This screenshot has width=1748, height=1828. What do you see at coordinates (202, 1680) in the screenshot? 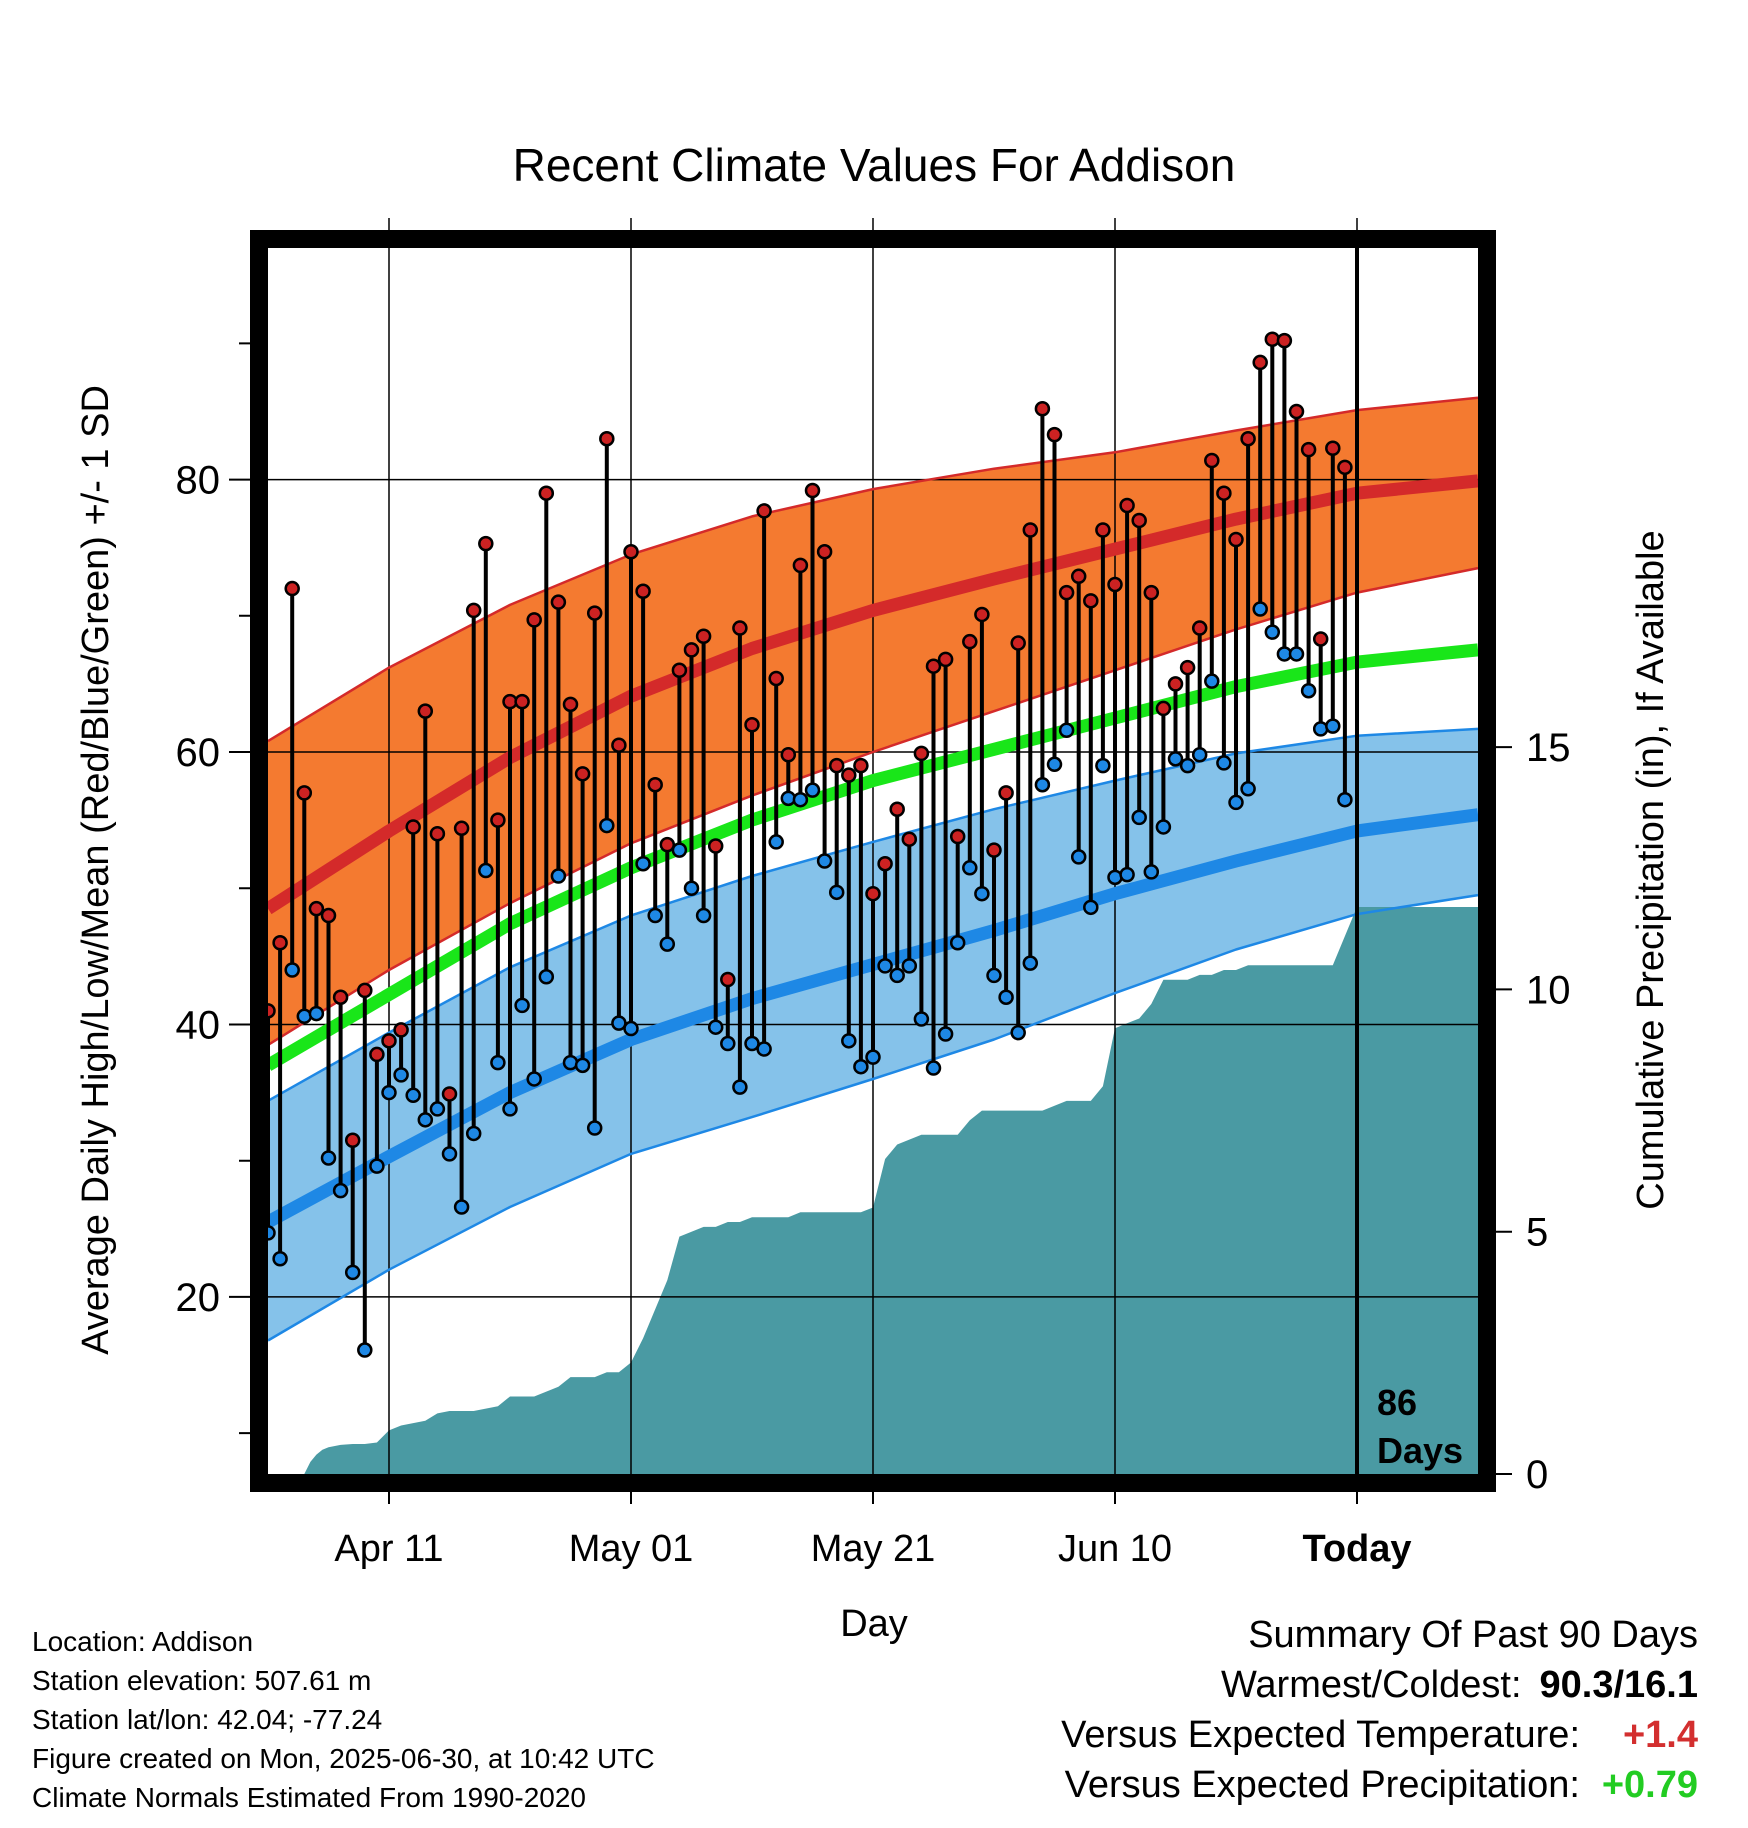
I see `elevation-text: Station elevation: 507.61 m` at bounding box center [202, 1680].